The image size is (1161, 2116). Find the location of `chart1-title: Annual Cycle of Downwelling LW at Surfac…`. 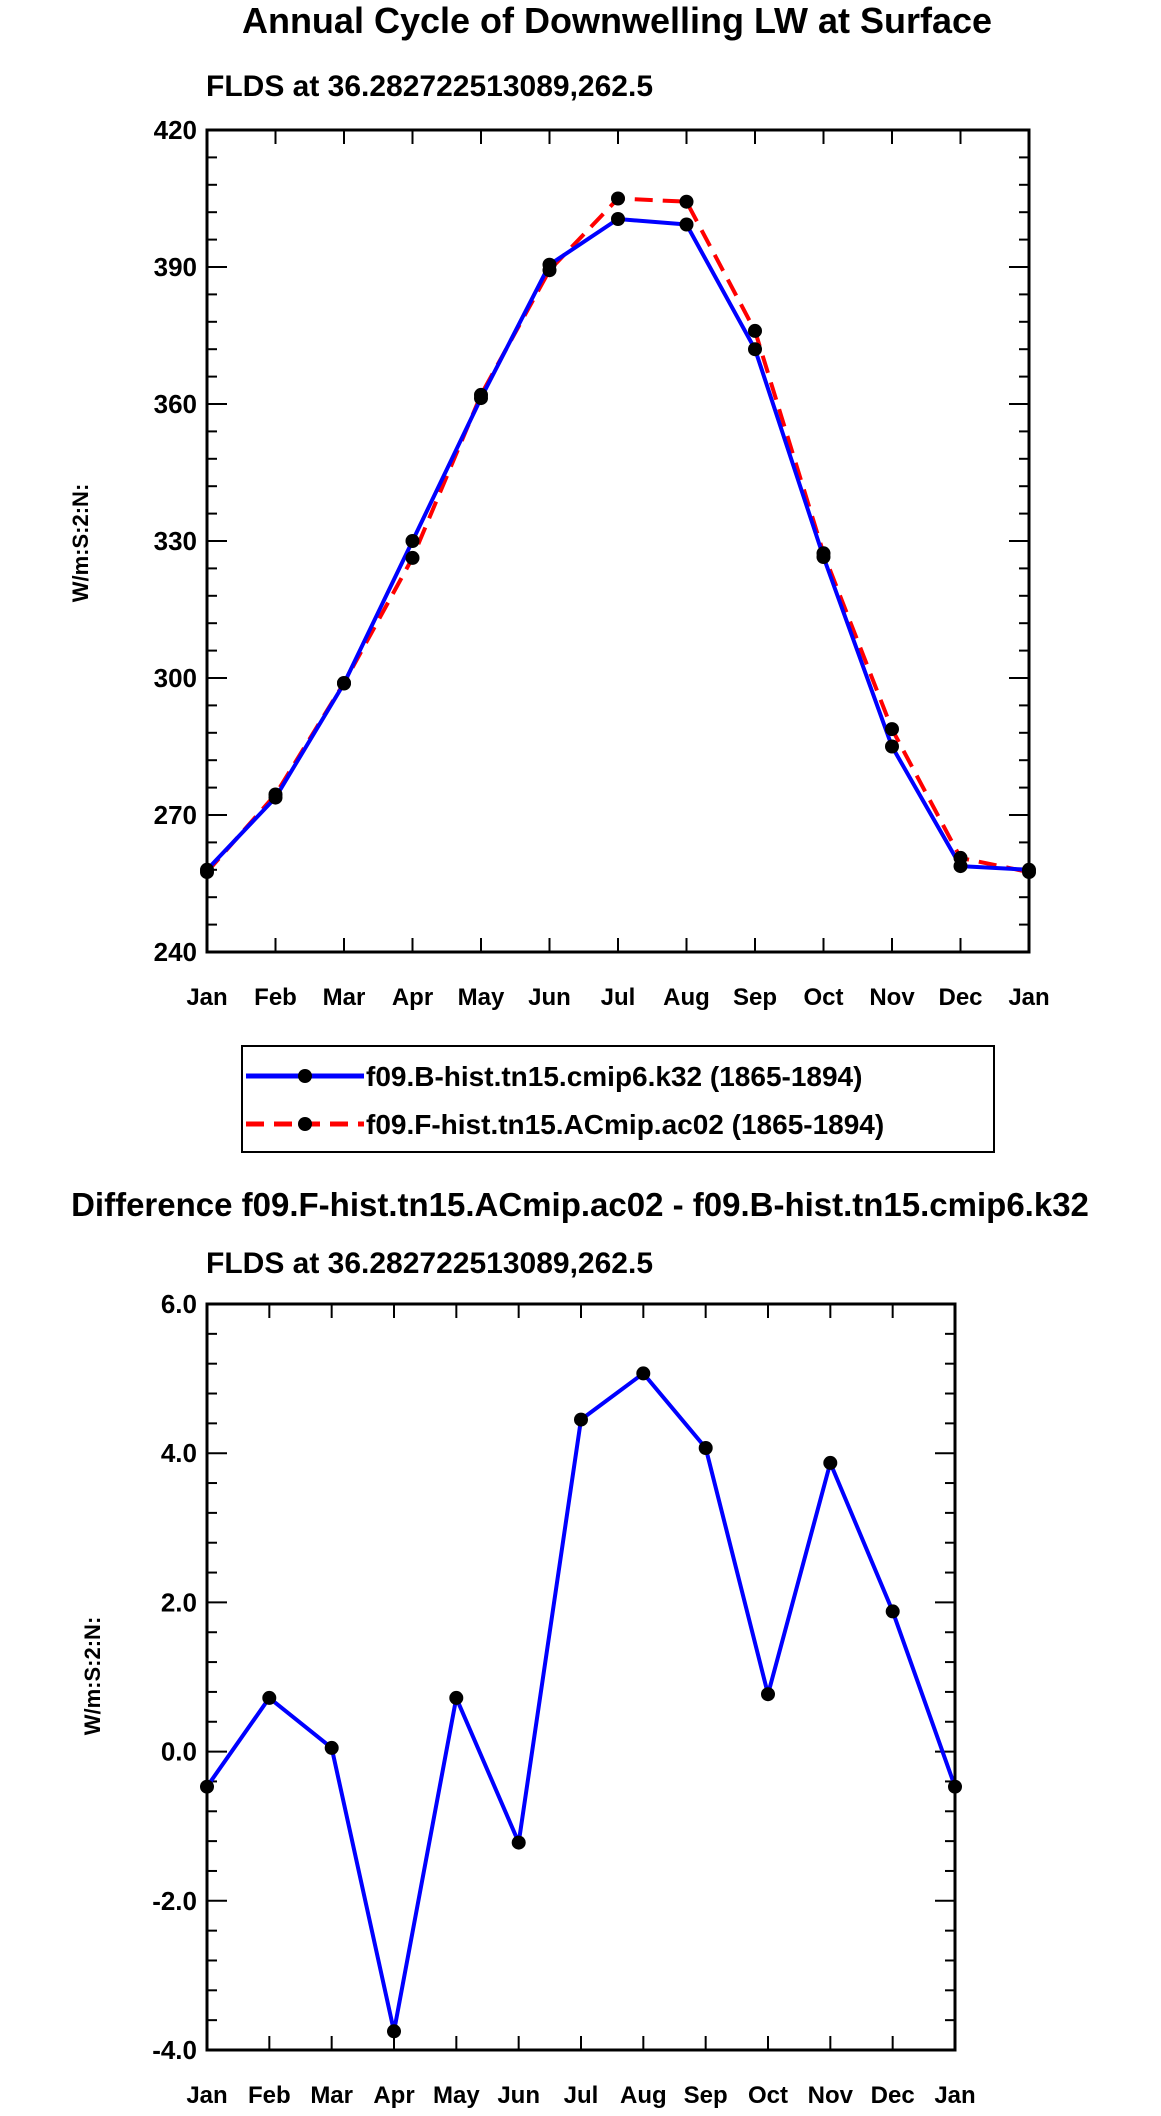

chart1-title: Annual Cycle of Downwelling LW at Surfac… is located at coordinates (617, 20).